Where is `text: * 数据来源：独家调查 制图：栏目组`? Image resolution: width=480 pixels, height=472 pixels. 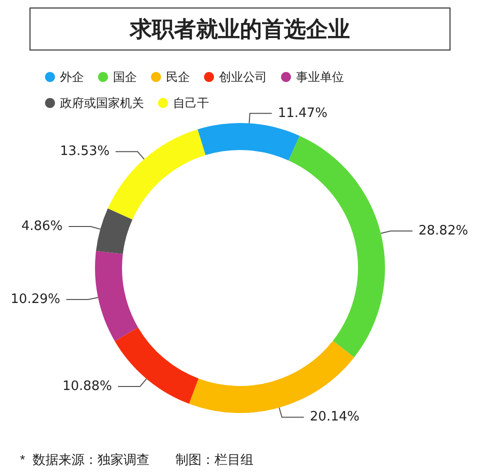
text: * 数据来源：独家调查 制图：栏目组 is located at coordinates (137, 459).